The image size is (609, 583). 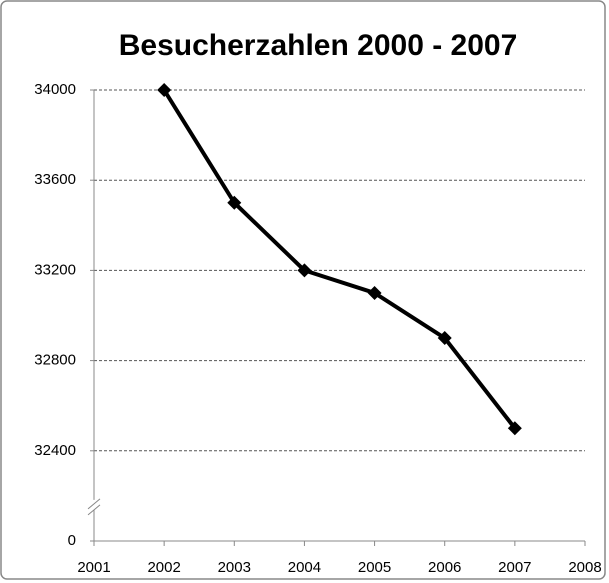 What do you see at coordinates (374, 567) in the screenshot?
I see `x-tick-label: 2005` at bounding box center [374, 567].